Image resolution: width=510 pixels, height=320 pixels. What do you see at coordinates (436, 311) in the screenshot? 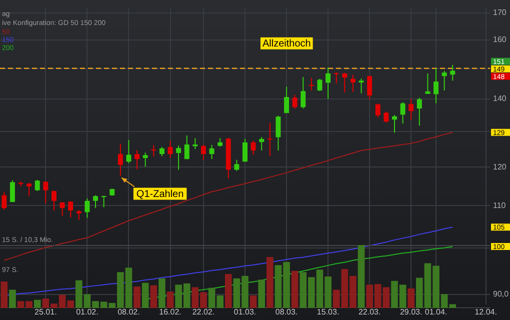
I see `x-tick-label: 01.04.` at bounding box center [436, 311].